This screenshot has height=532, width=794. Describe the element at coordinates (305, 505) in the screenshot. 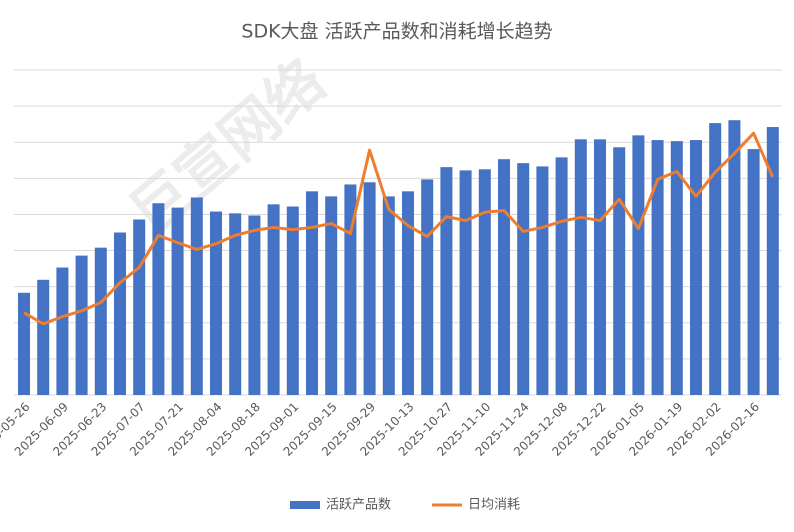

I see `legend-swatch` at that location.